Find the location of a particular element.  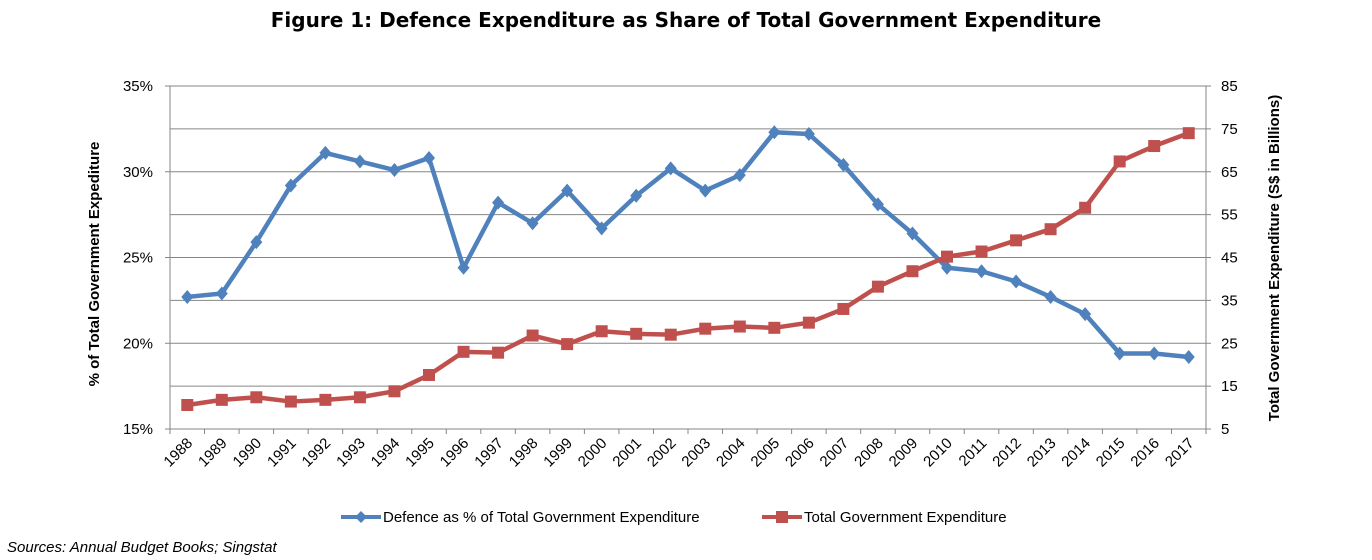

x-tick-label: 1999 is located at coordinates (558, 453).